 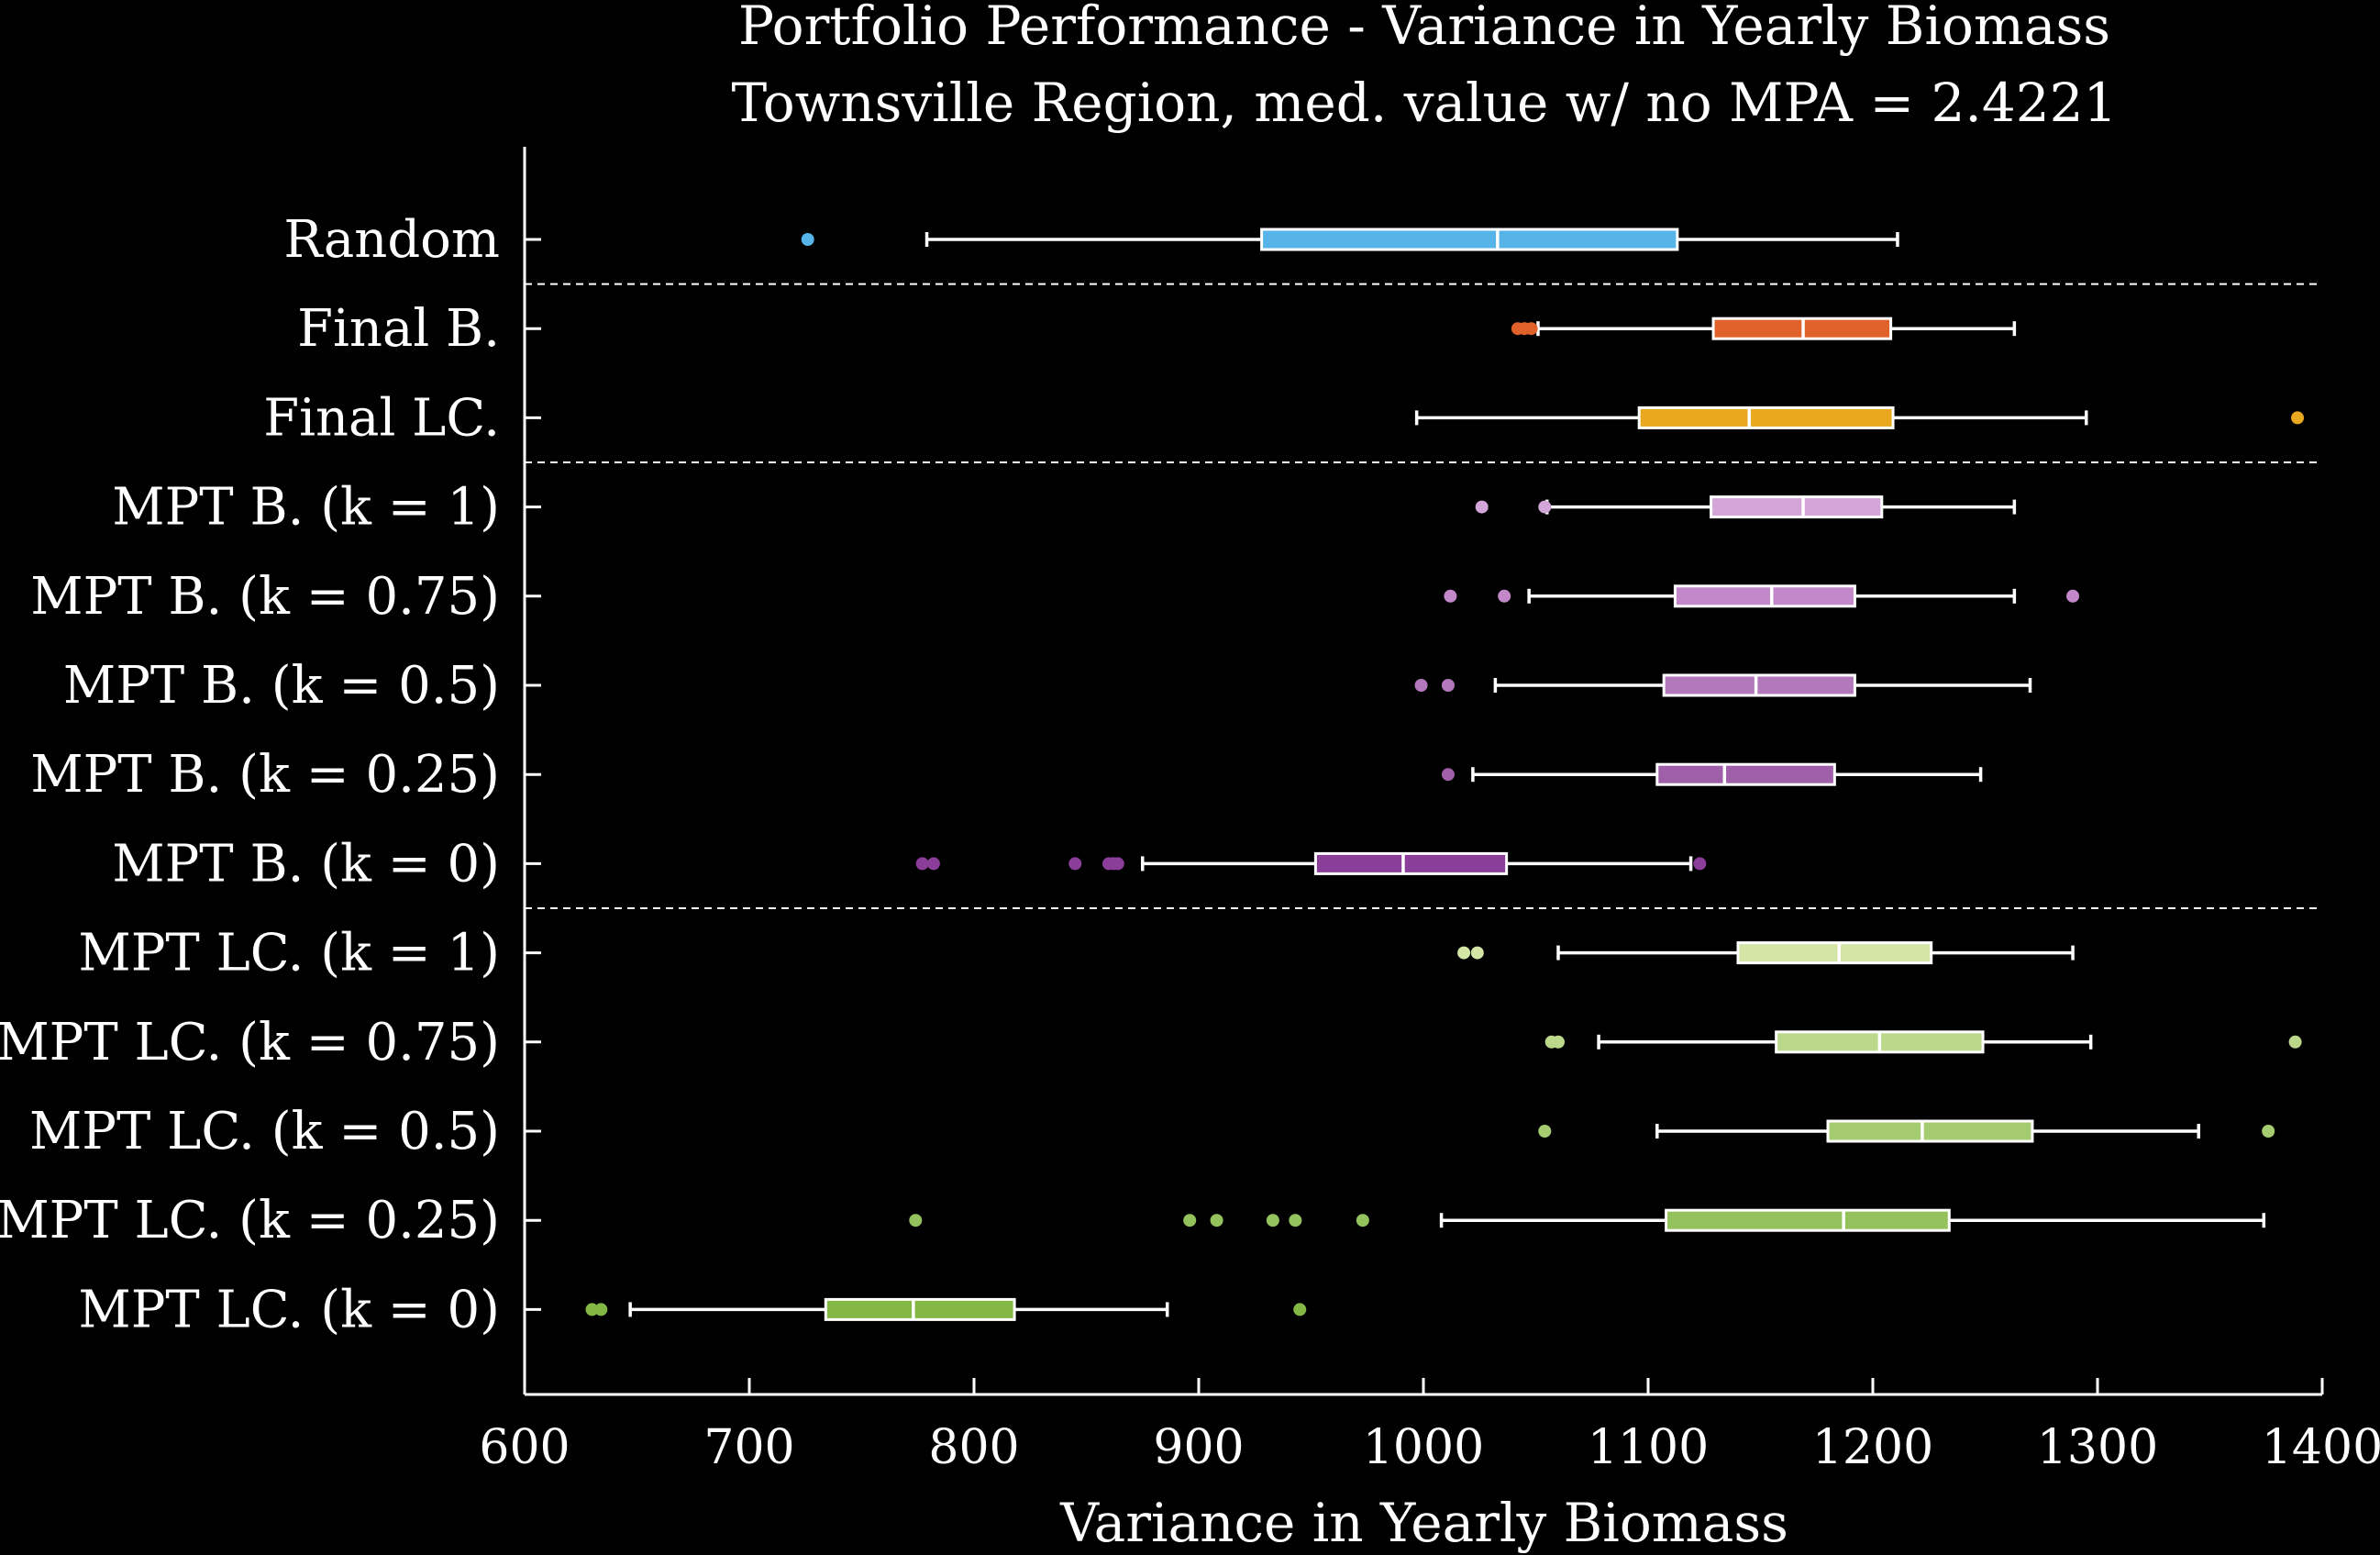 I want to click on x-tick-label: 800, so click(x=973, y=1447).